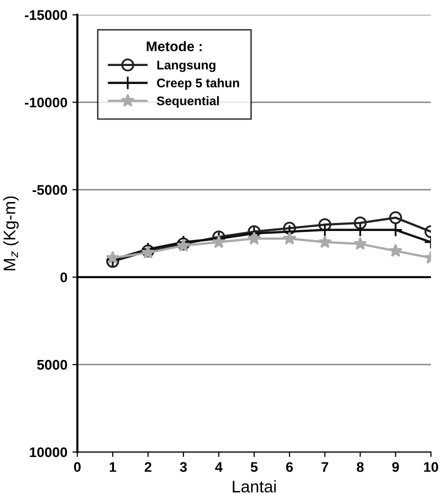  What do you see at coordinates (113, 467) in the screenshot?
I see `x-tick-label: 1` at bounding box center [113, 467].